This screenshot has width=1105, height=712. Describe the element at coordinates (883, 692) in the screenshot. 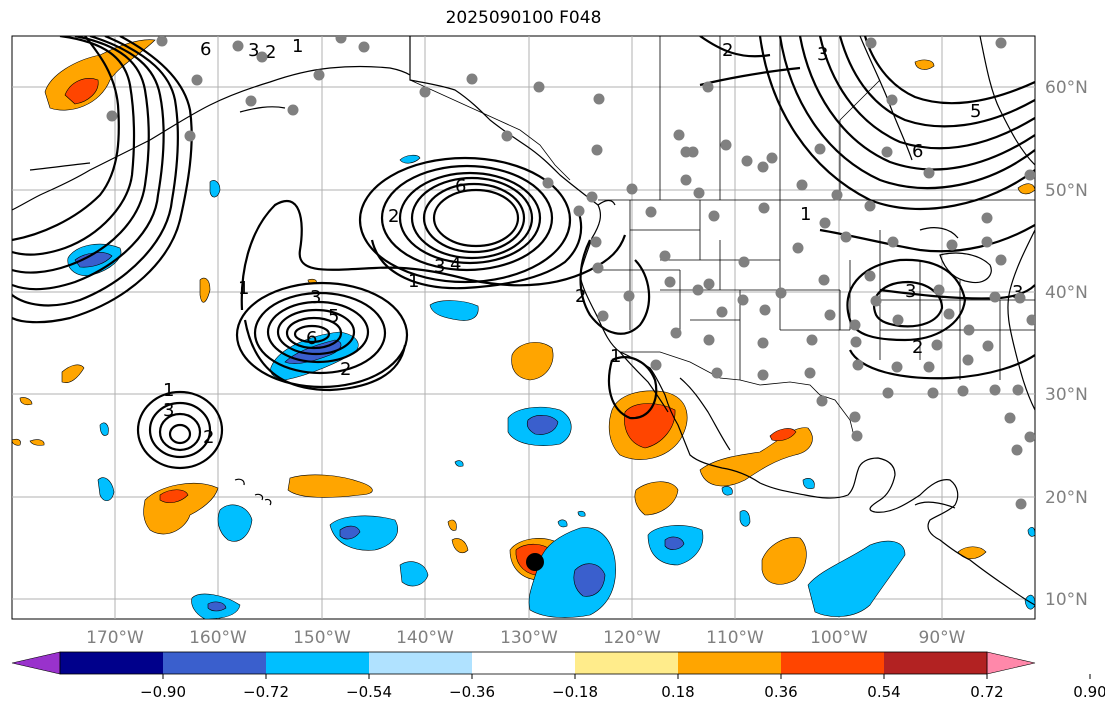

I see `colorbar-tick-label: 0.54` at that location.